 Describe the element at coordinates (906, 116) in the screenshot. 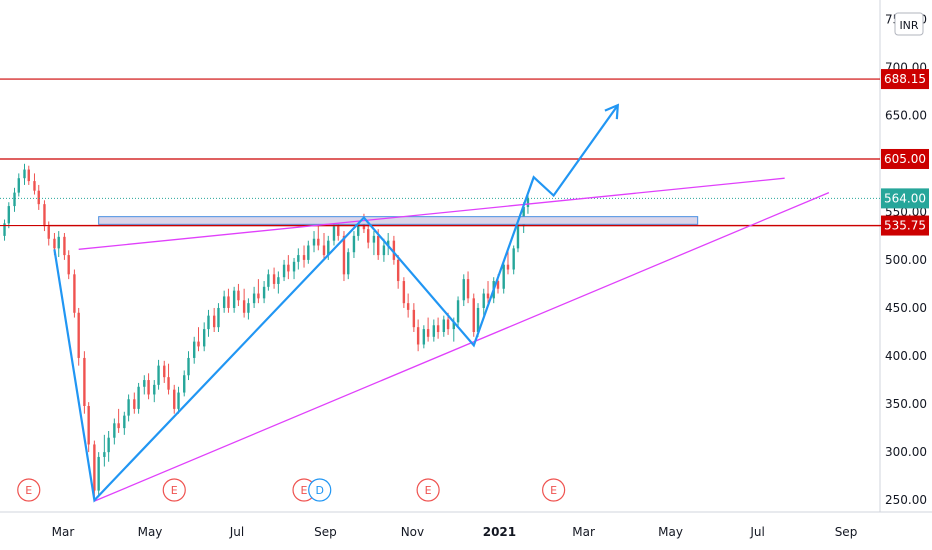

I see `y-tick-label: 650.00` at that location.